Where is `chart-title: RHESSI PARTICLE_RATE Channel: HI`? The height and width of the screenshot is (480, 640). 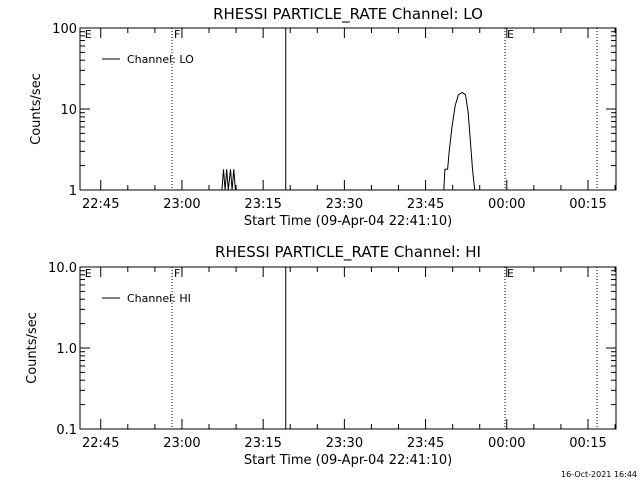
chart-title: RHESSI PARTICLE_RATE Channel: HI is located at coordinates (348, 252).